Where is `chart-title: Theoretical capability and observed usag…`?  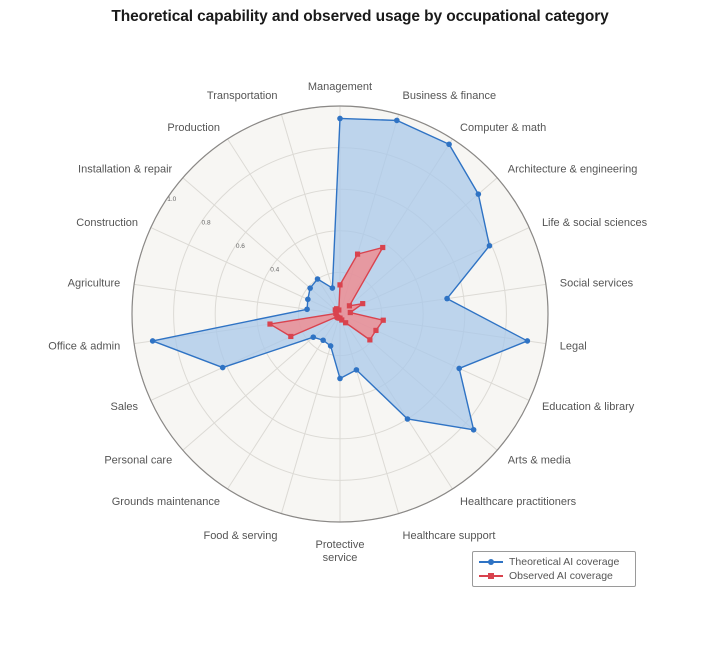
chart-title: Theoretical capability and observed usag… is located at coordinates (360, 16).